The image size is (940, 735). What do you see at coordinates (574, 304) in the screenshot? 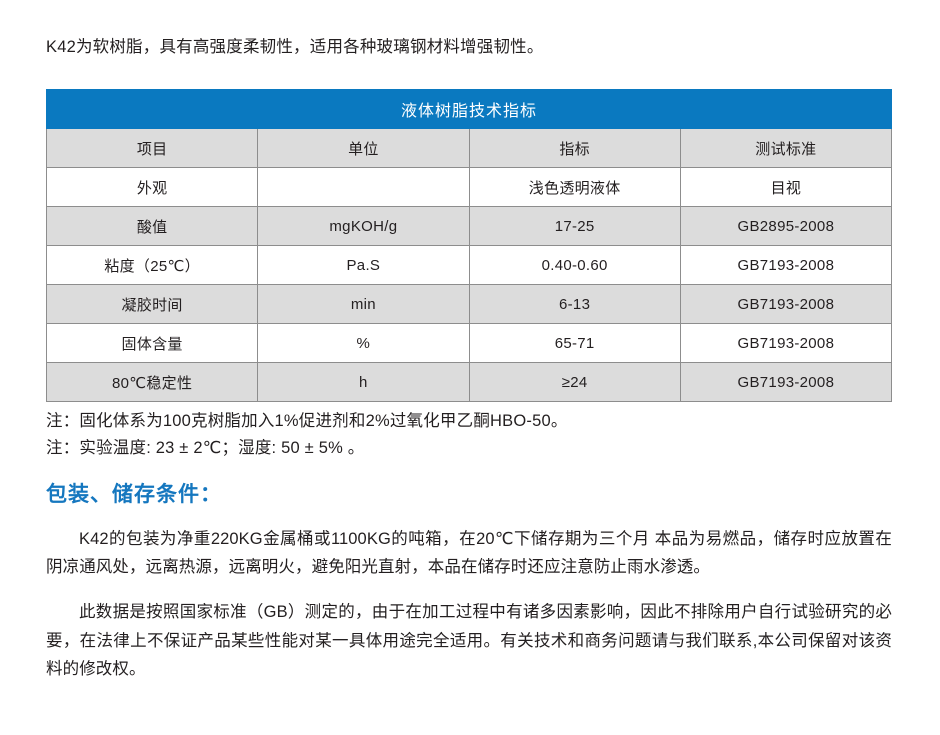
I see `cell-spec: 6-13` at bounding box center [574, 304].